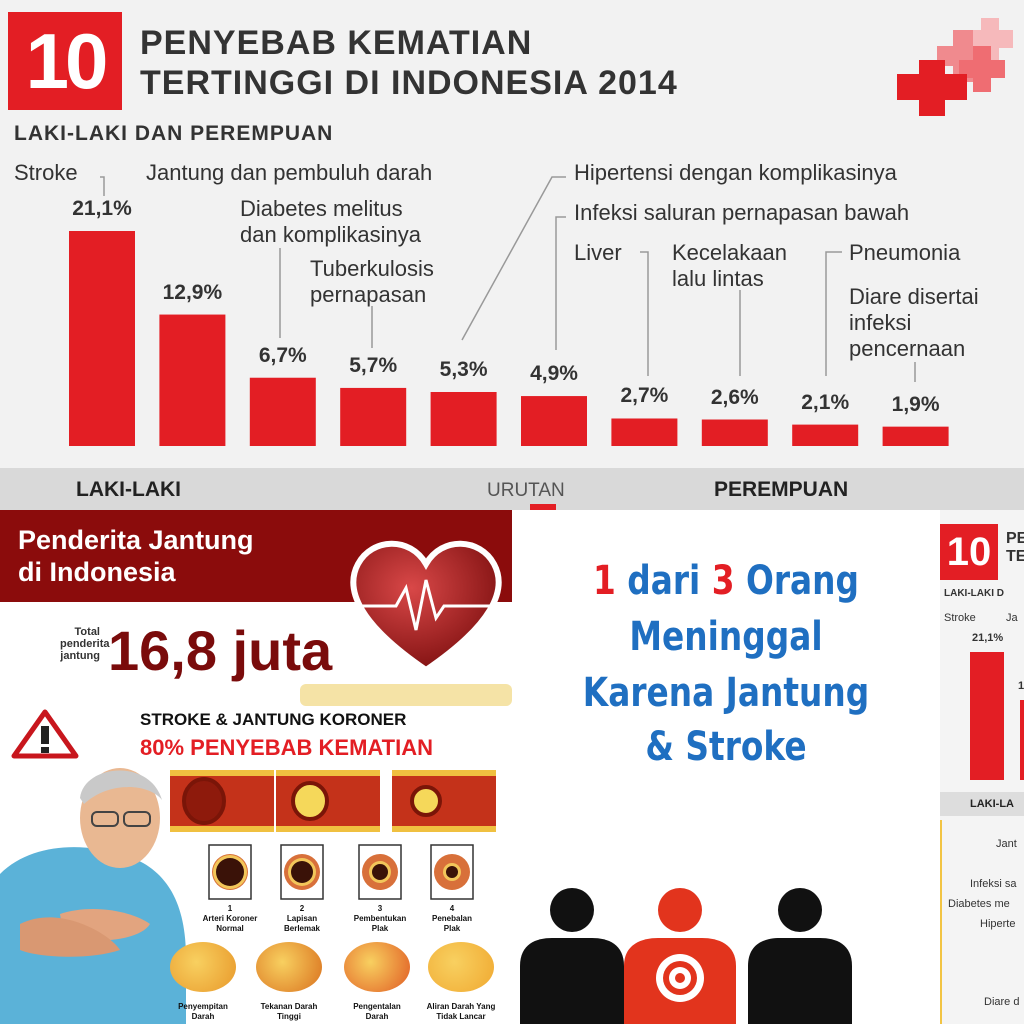  I want to click on chart-subtitle: LAKI-LAKI DAN PEREMPUAN, so click(174, 133).